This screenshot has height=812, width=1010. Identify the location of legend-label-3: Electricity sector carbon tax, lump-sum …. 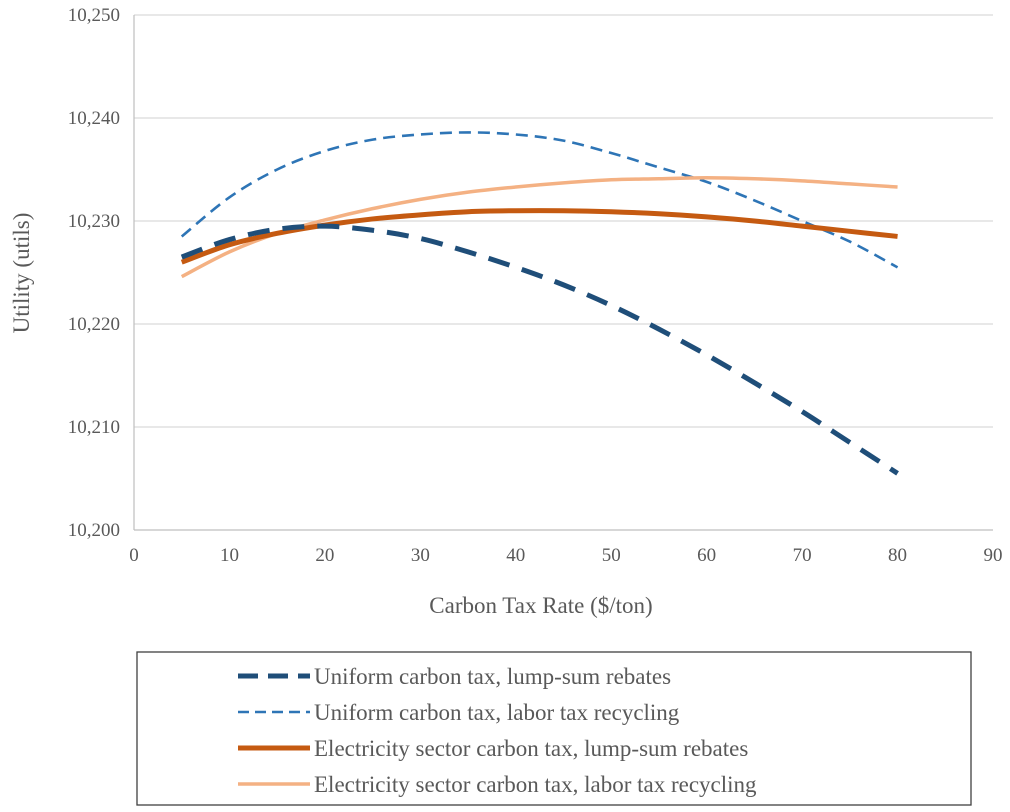
(531, 748).